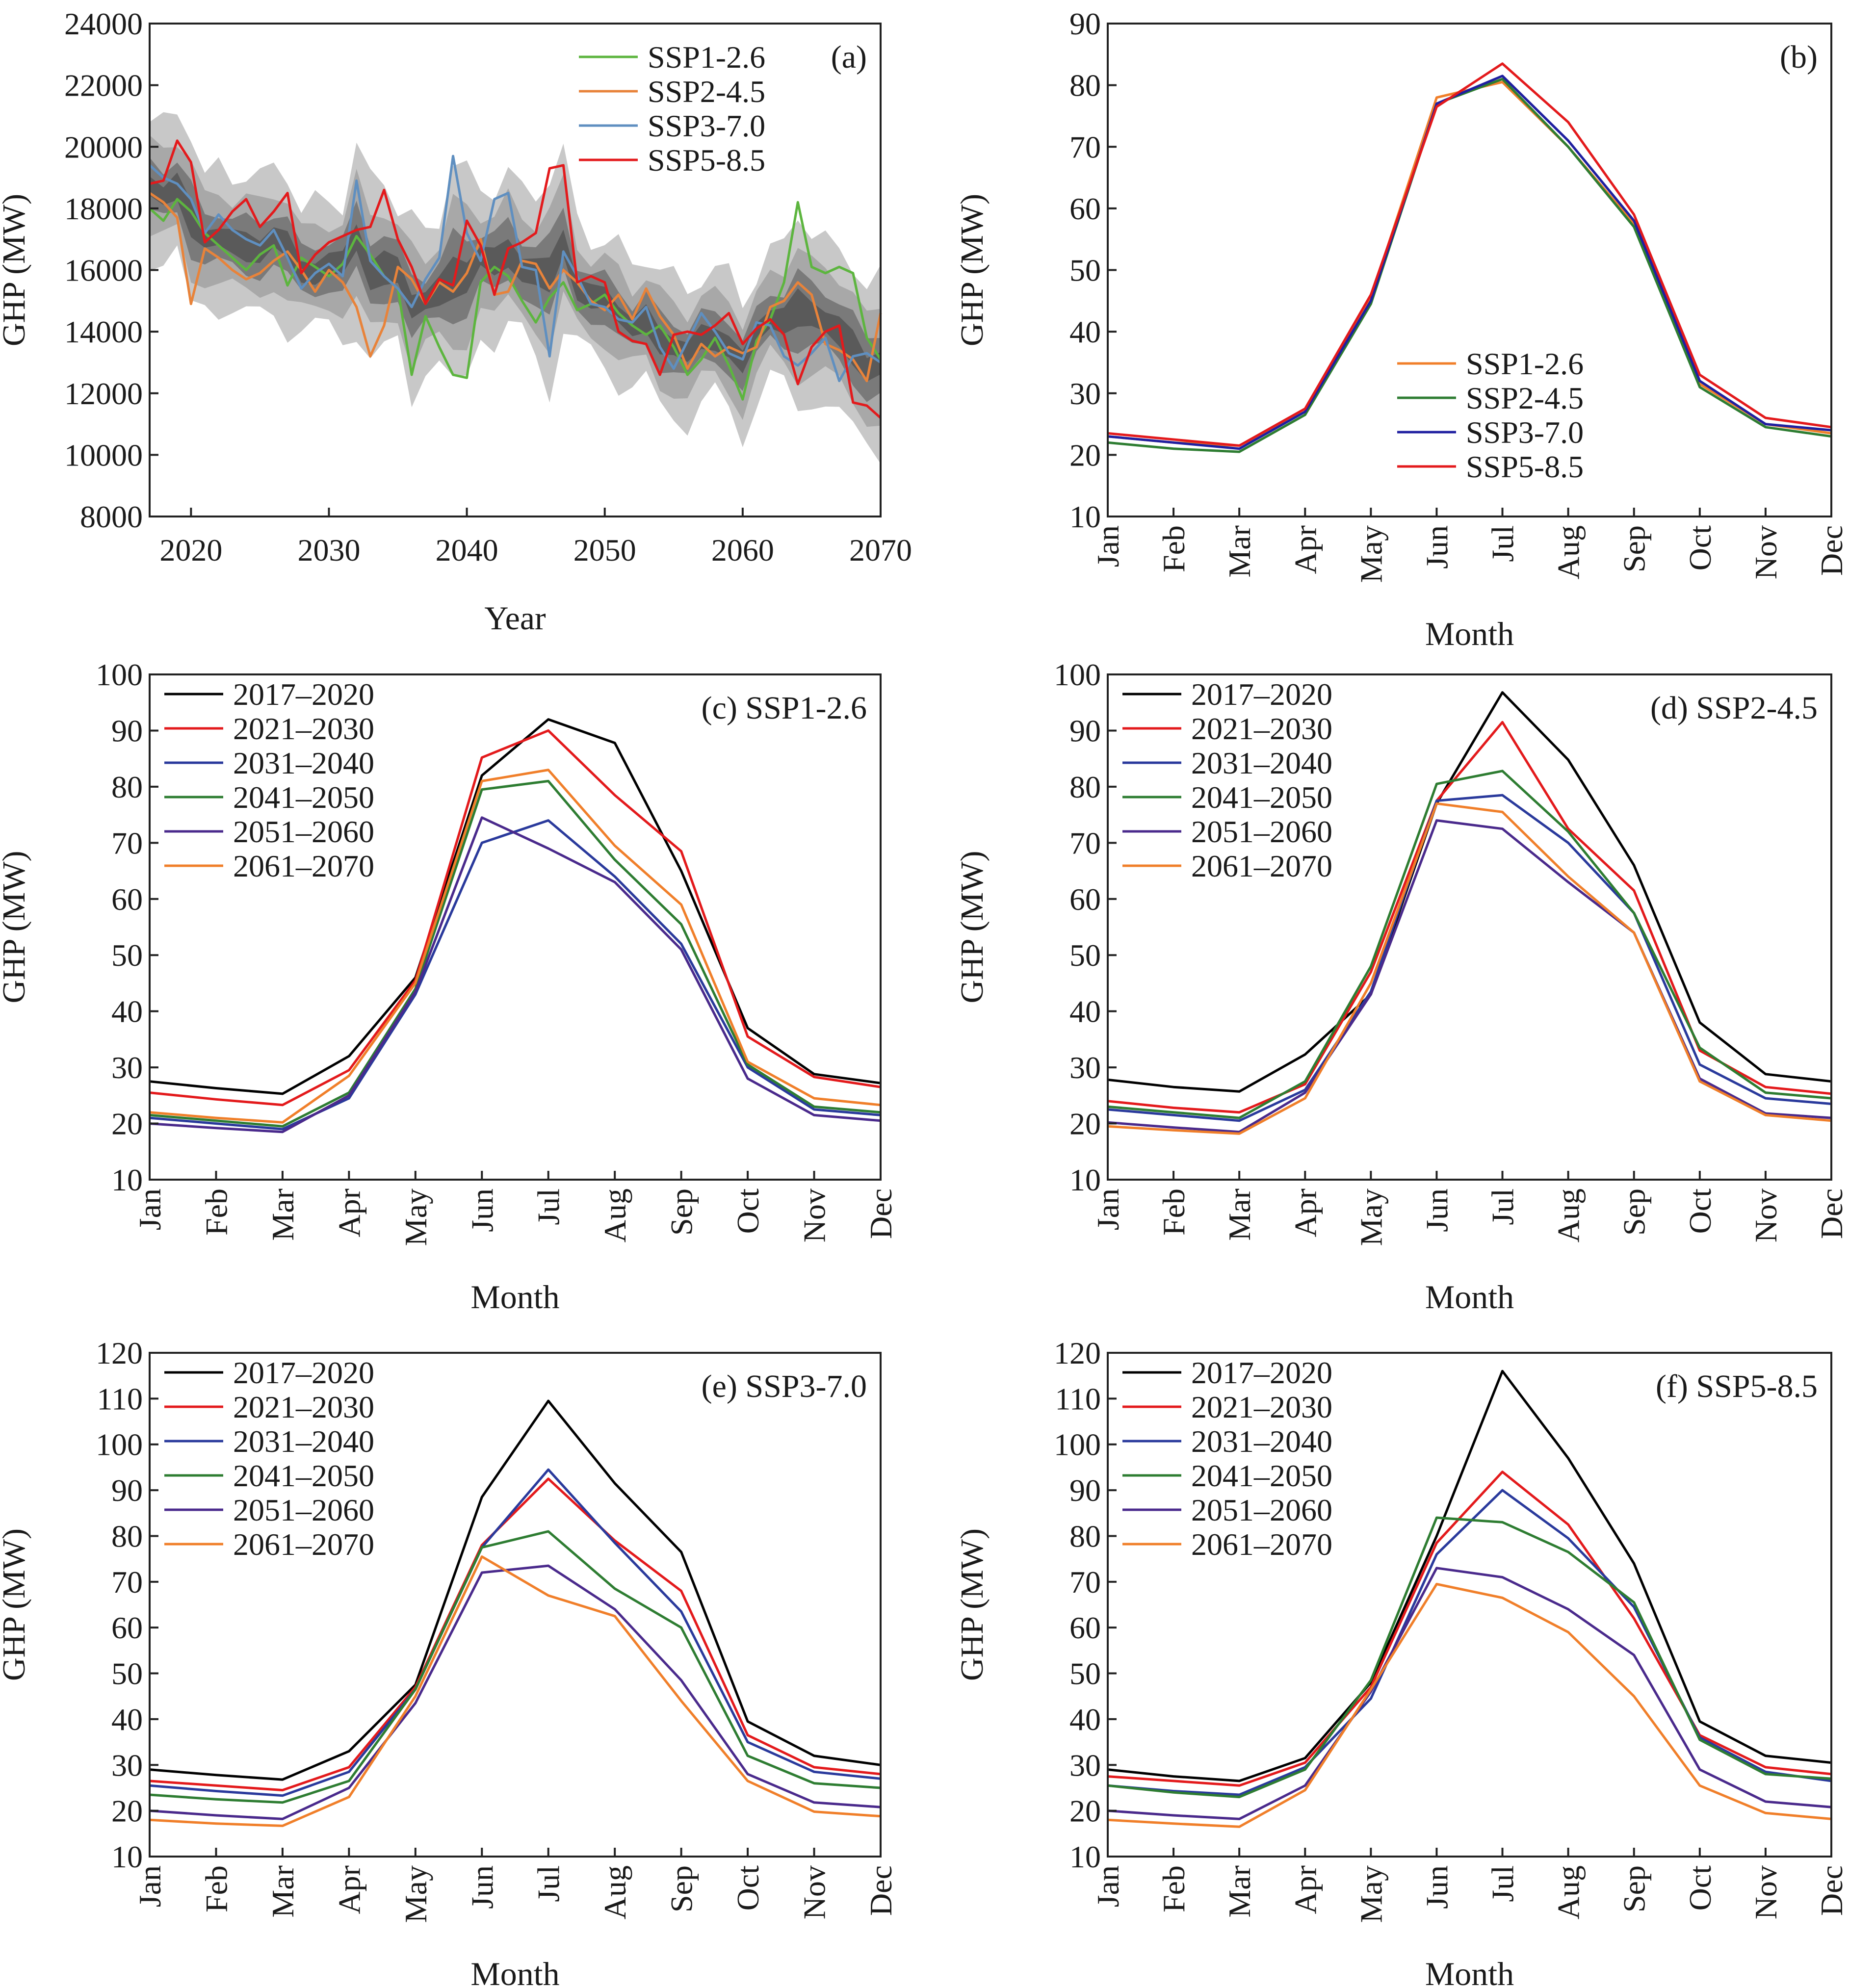  Describe the element at coordinates (1077, 1353) in the screenshot. I see `y-tick-label: 120` at that location.